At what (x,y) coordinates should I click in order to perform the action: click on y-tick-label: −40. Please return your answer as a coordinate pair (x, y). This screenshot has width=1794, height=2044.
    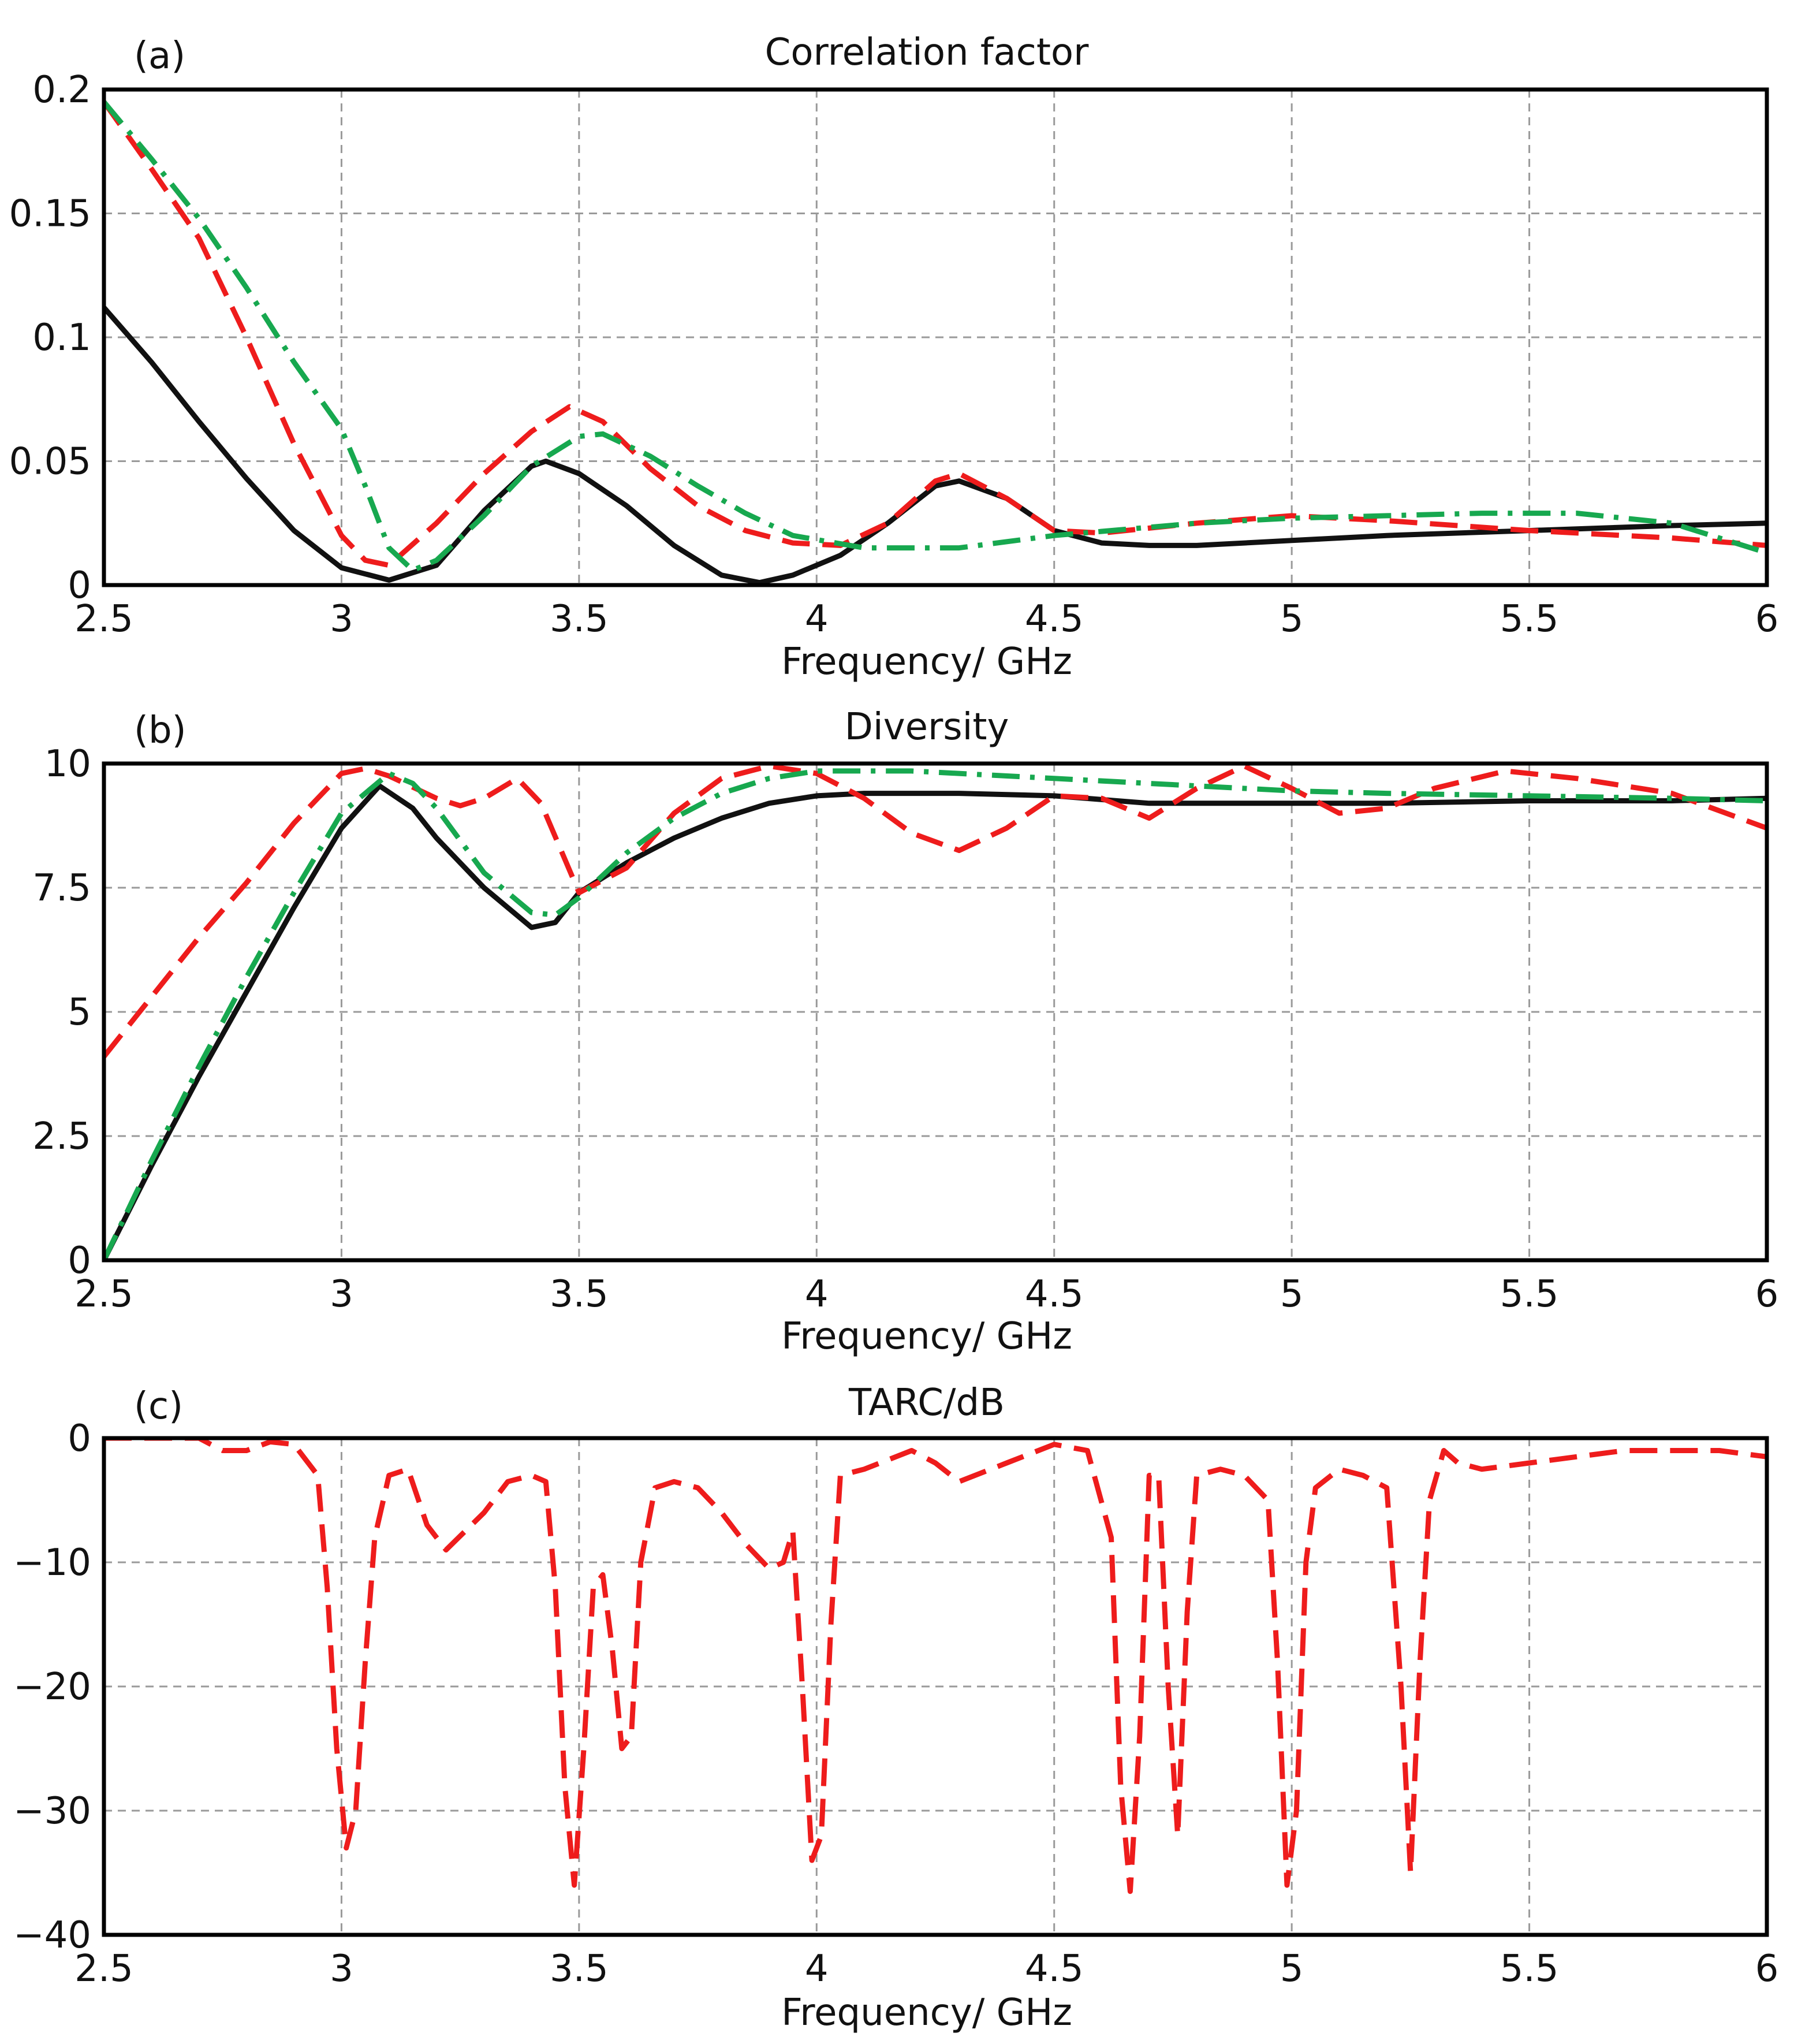
    Looking at the image, I should click on (52, 1936).